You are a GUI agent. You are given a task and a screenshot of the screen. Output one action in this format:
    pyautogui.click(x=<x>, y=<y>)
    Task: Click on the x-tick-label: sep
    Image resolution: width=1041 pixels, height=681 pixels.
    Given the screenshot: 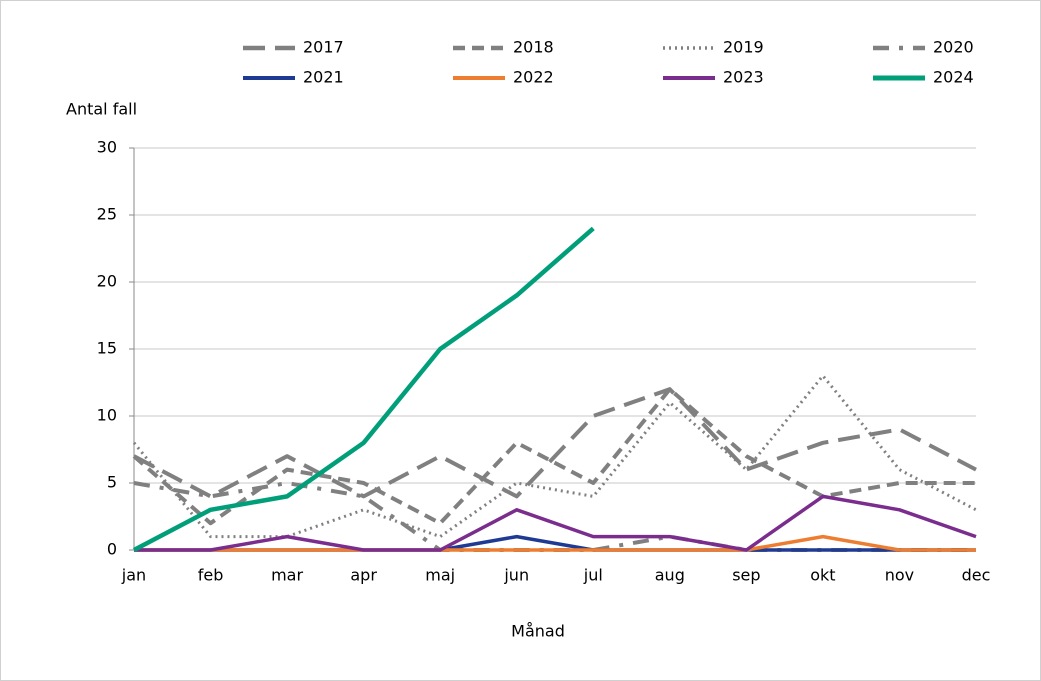 What is the action you would take?
    pyautogui.click(x=746, y=575)
    